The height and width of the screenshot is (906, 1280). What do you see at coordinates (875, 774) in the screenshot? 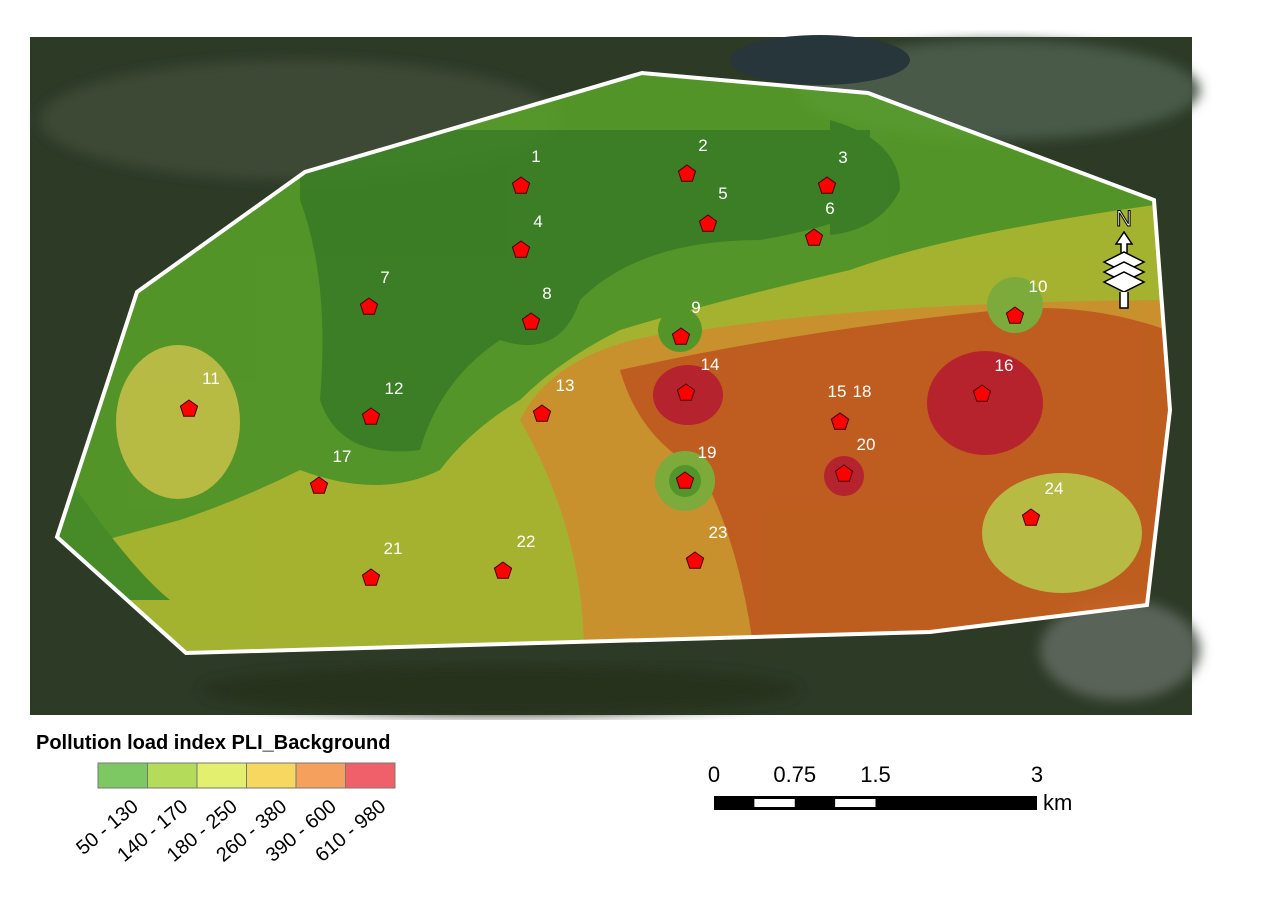
I see `scale-label: 1.5` at bounding box center [875, 774].